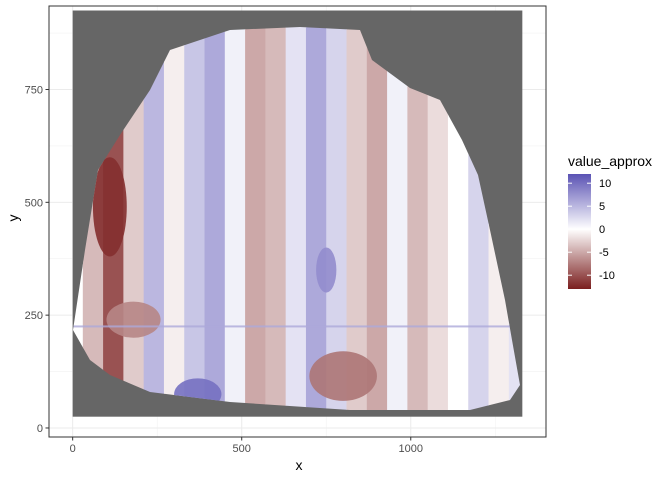  I want to click on legend-title: value_approx, so click(610, 161).